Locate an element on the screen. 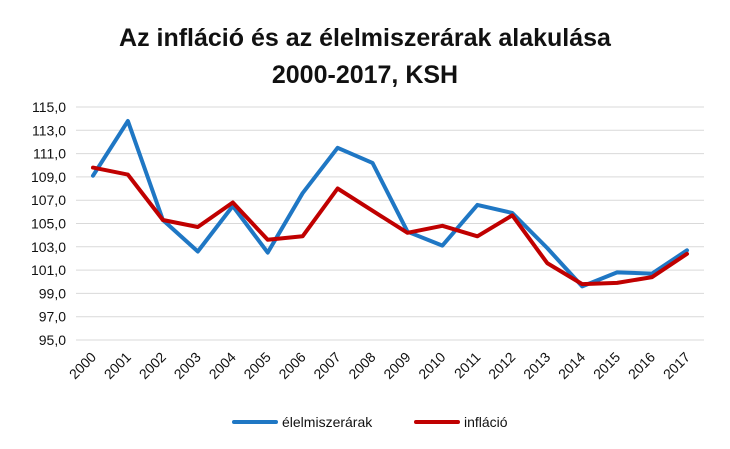 The height and width of the screenshot is (449, 730). x-tick-label: 2014 is located at coordinates (571, 365).